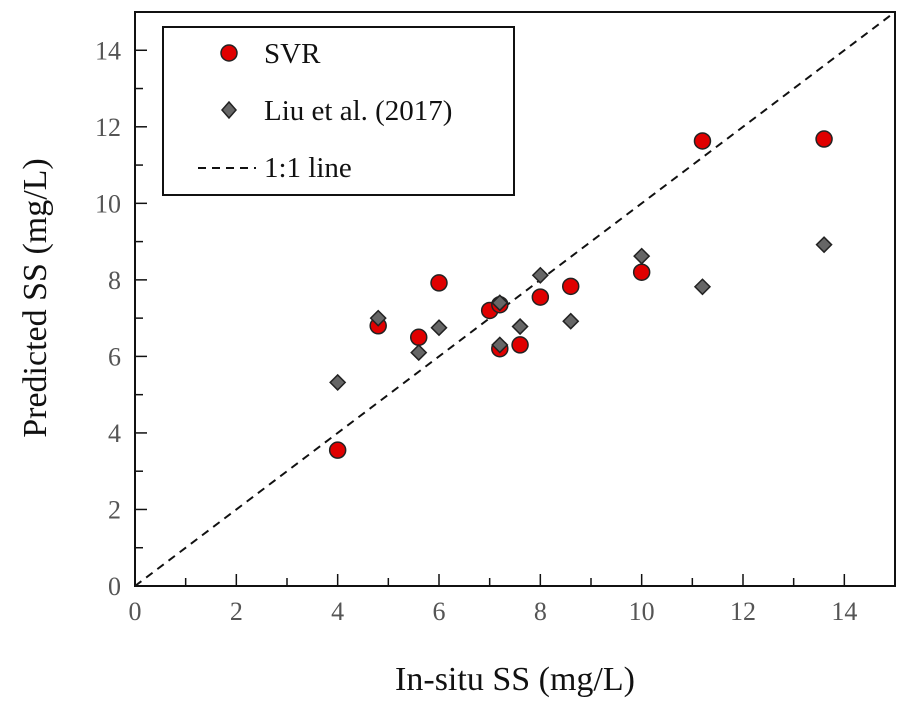 This screenshot has height=708, width=912. Describe the element at coordinates (114, 280) in the screenshot. I see `y-tick-label: 8` at that location.